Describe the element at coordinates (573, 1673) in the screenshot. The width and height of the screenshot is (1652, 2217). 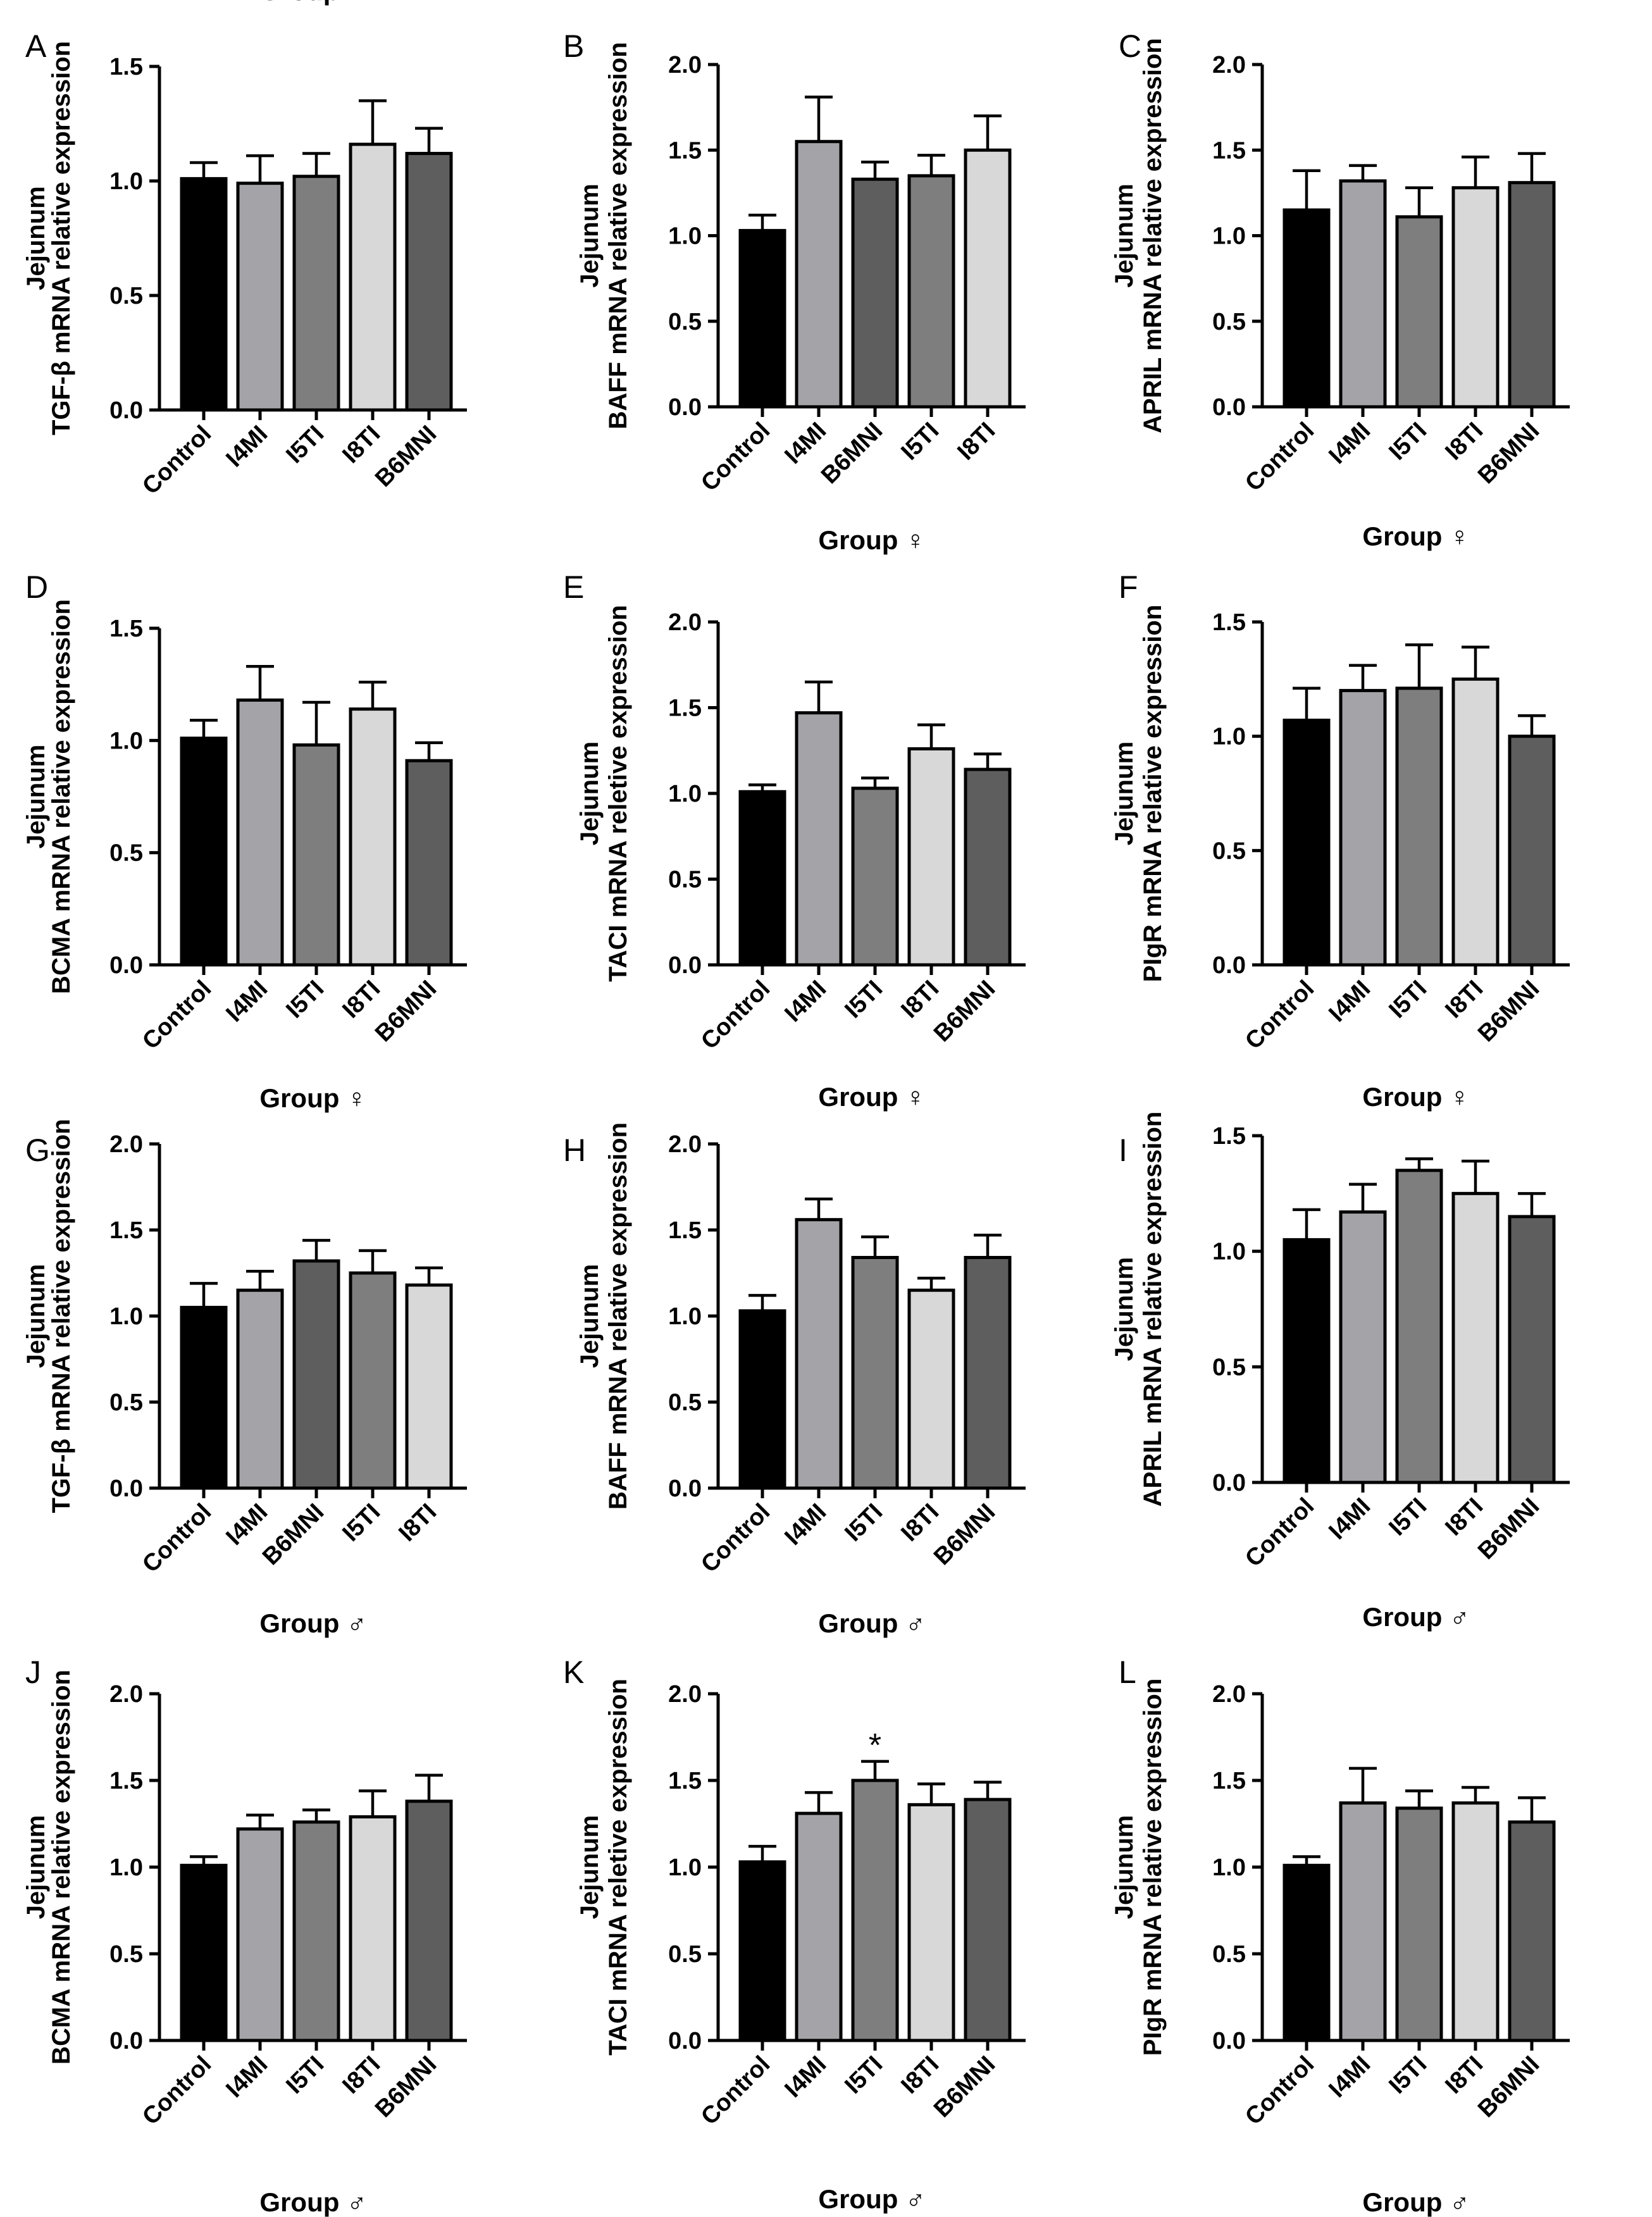
I see `panel-letter: K` at that location.